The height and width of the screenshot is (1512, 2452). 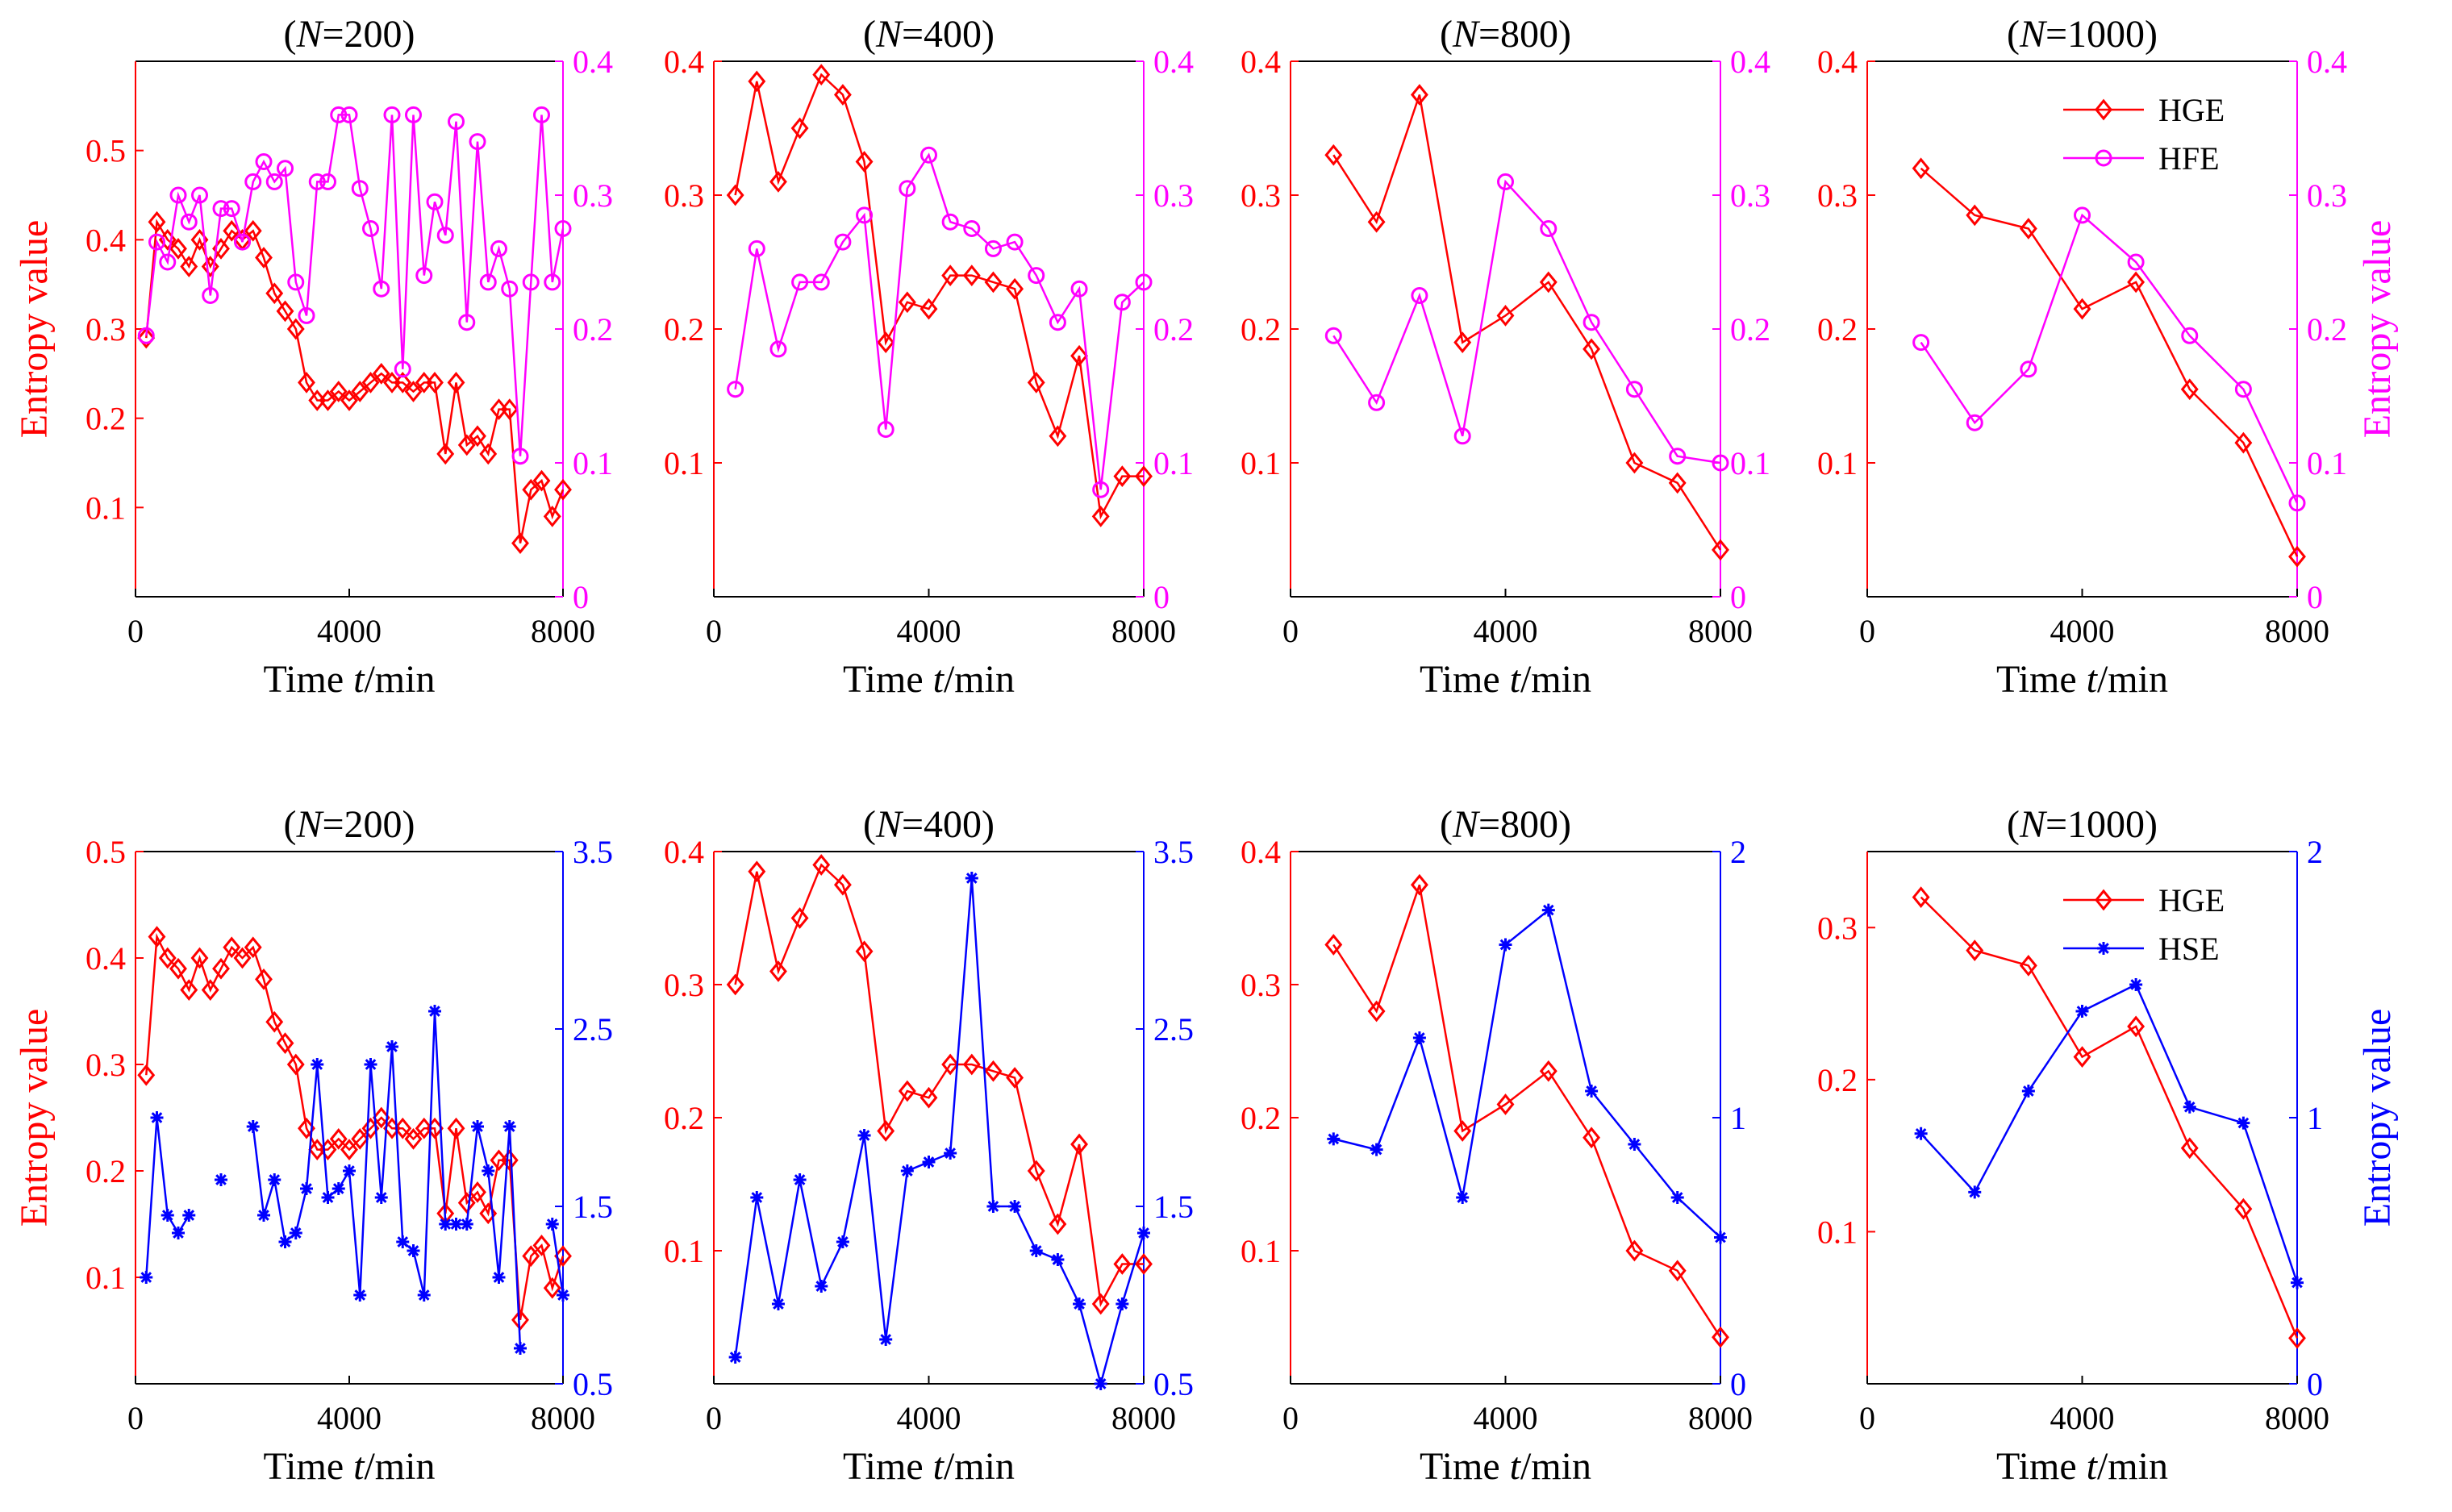 What do you see at coordinates (368, 34) in the screenshot?
I see `title-rest: =200)` at bounding box center [368, 34].